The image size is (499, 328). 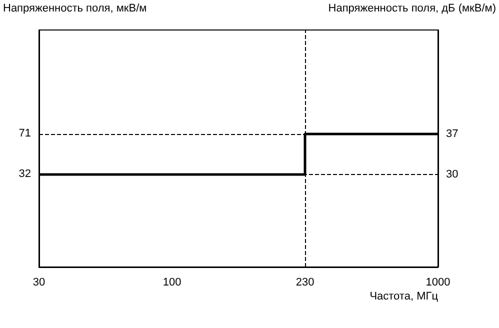 I want to click on x-tick-label: 1000, so click(x=438, y=282).